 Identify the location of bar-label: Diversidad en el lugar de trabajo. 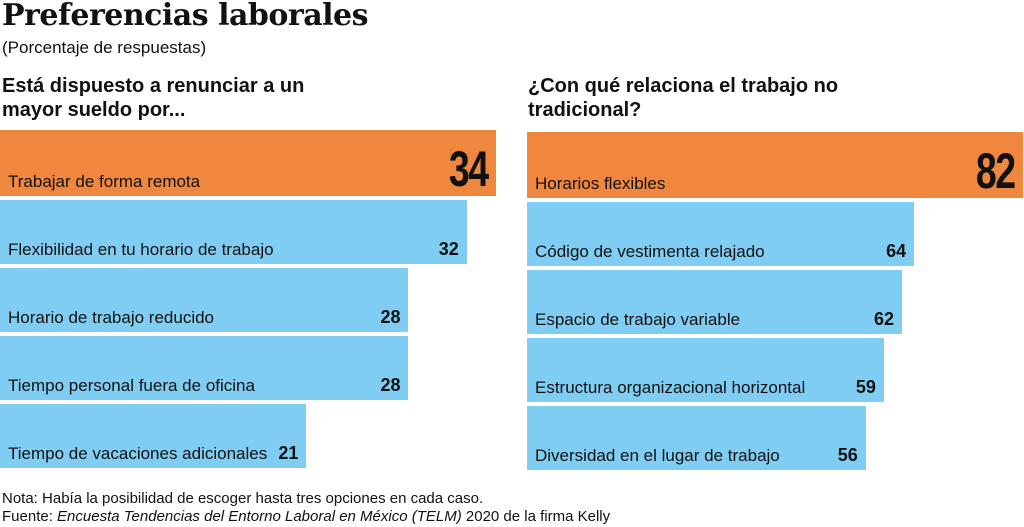
(657, 455).